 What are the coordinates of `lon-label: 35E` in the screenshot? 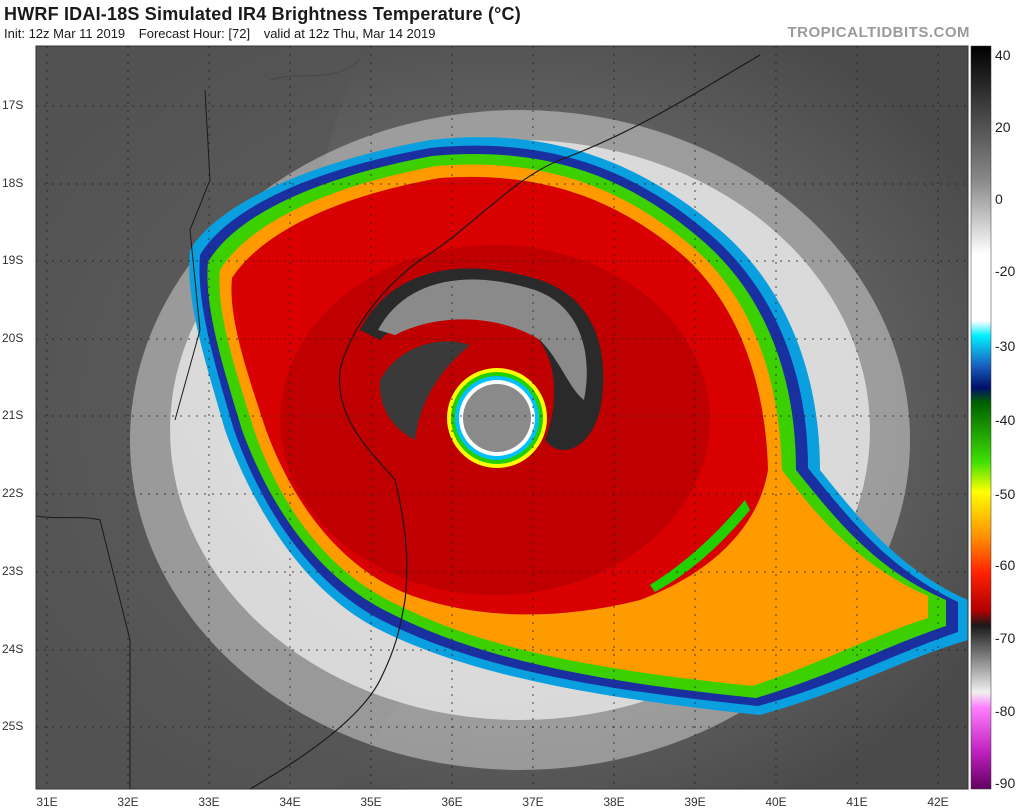 It's located at (371, 802).